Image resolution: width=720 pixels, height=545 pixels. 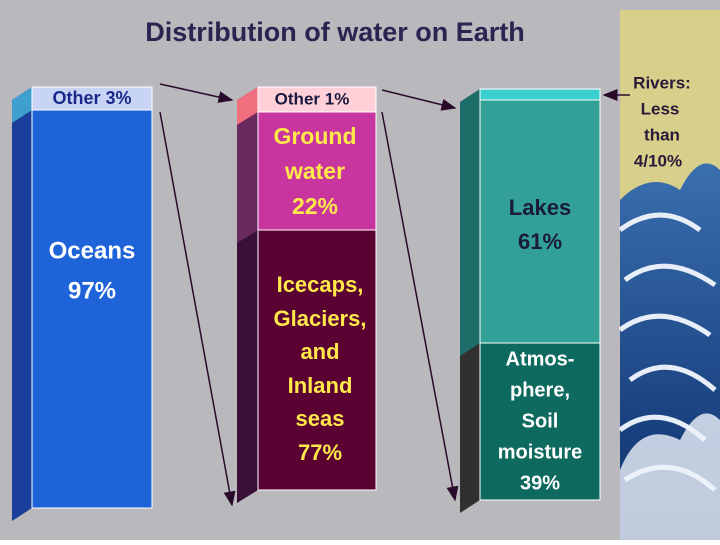 I want to click on segment-label: 22%, so click(x=315, y=206).